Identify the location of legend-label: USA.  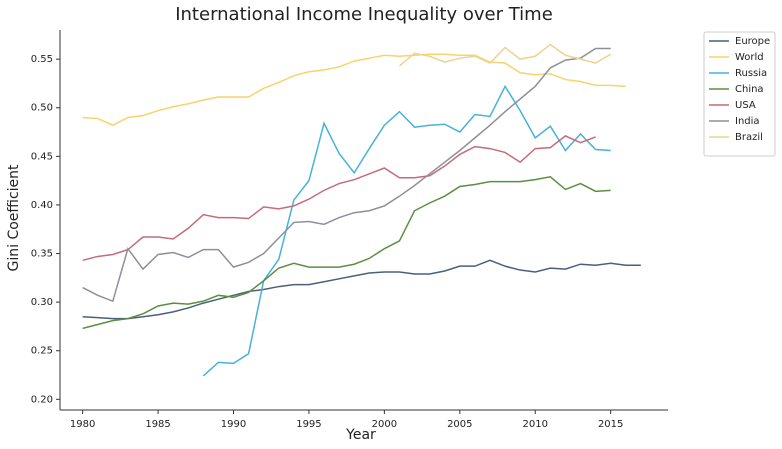
(745, 105).